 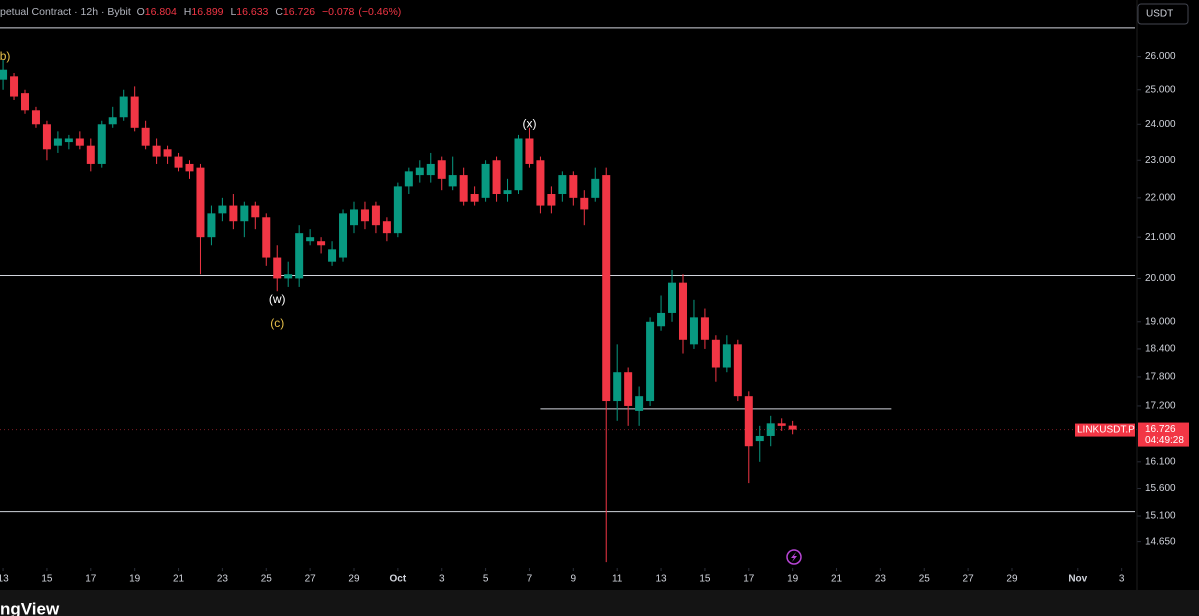 I want to click on symbol-box, so click(x=1105, y=430).